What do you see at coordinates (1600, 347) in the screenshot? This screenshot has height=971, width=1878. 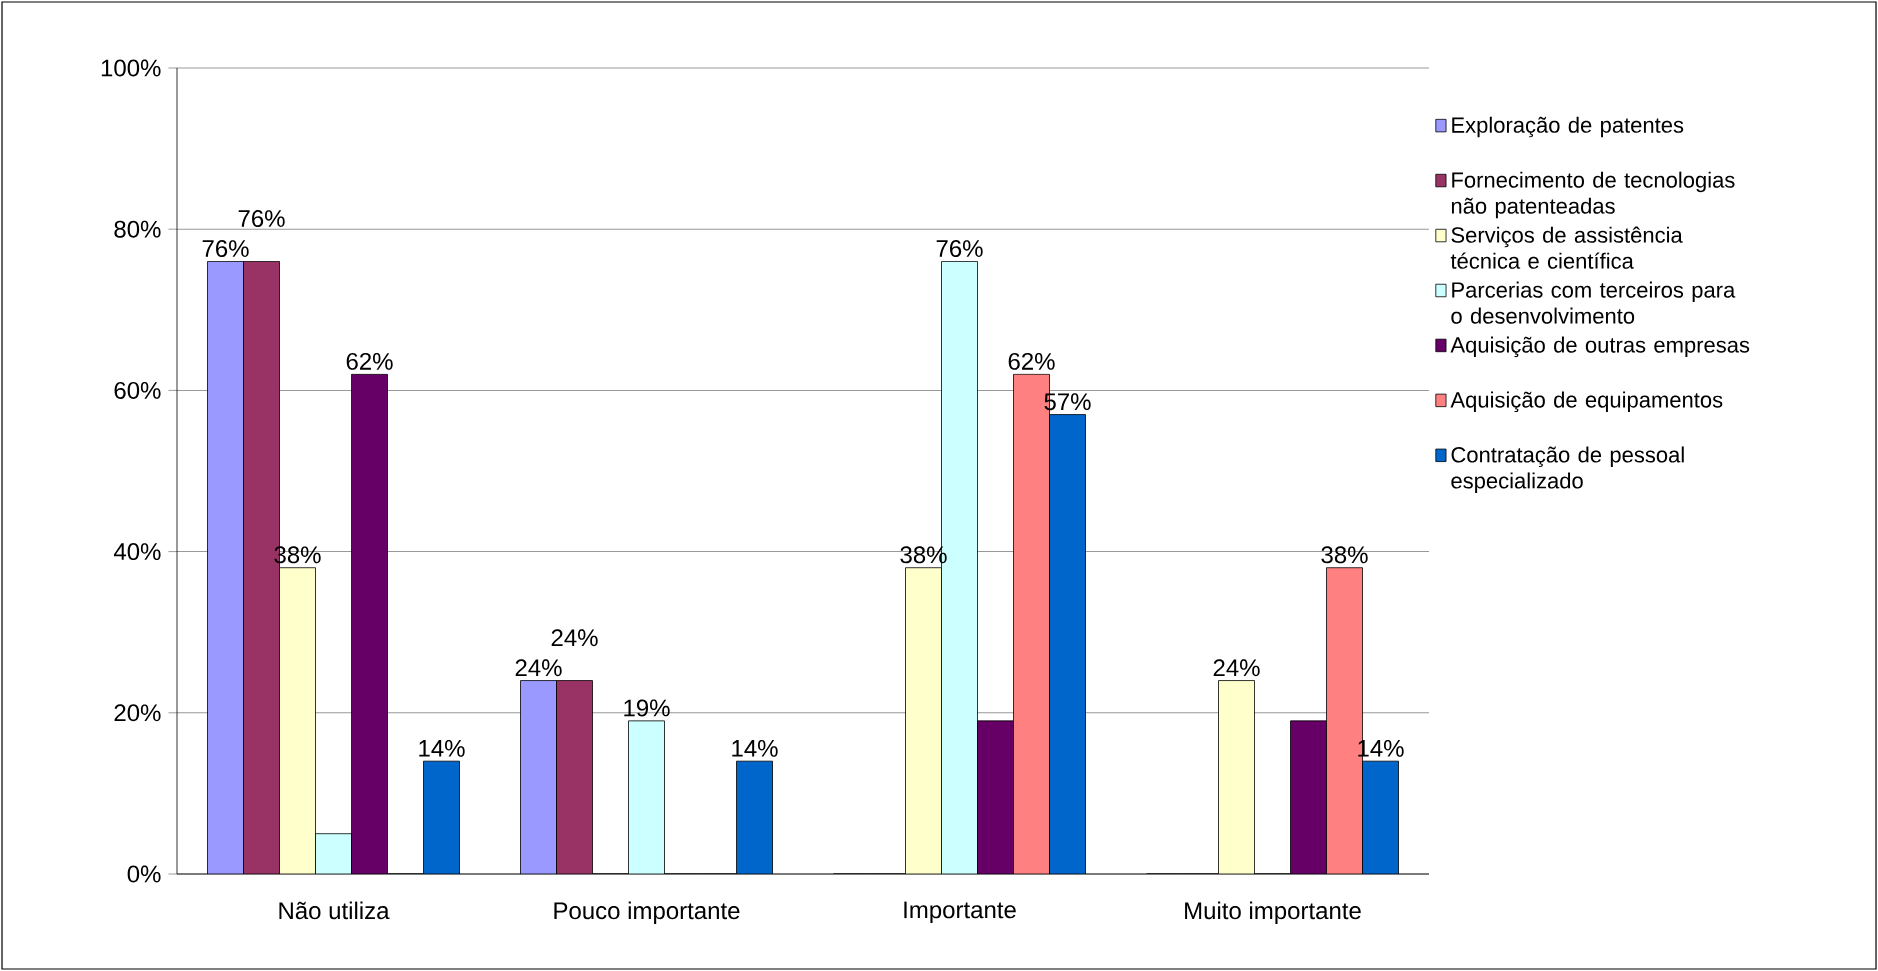 I see `legend-label: Aquisição de outras empresas` at bounding box center [1600, 347].